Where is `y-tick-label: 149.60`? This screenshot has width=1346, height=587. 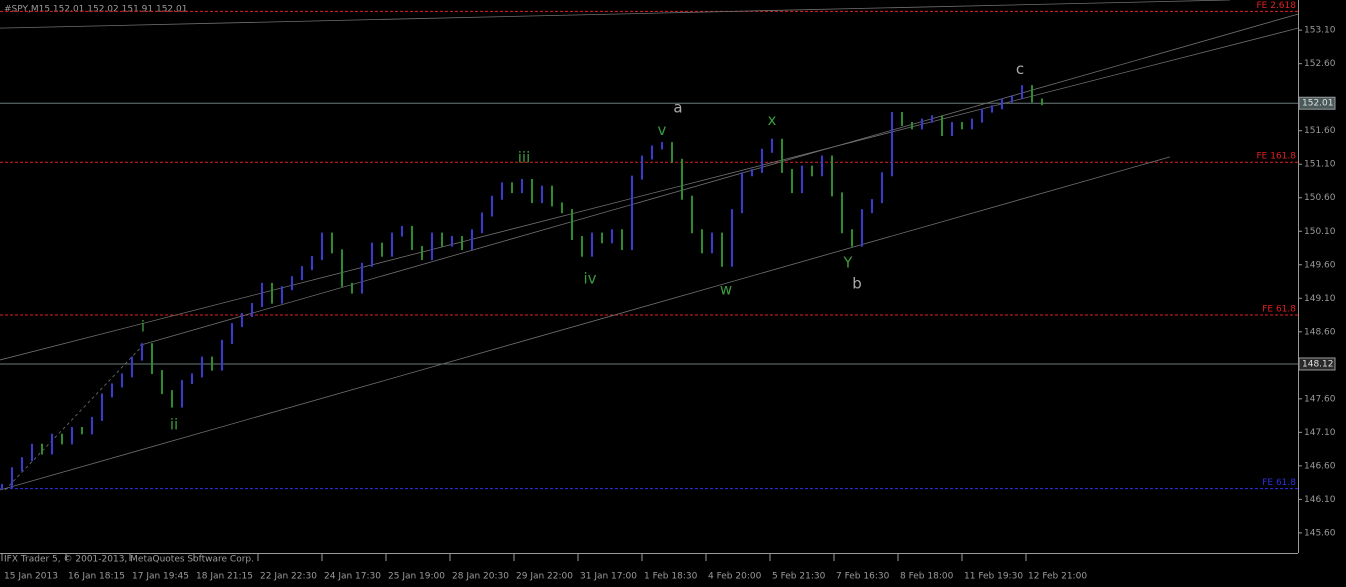
y-tick-label: 149.60 is located at coordinates (1320, 265).